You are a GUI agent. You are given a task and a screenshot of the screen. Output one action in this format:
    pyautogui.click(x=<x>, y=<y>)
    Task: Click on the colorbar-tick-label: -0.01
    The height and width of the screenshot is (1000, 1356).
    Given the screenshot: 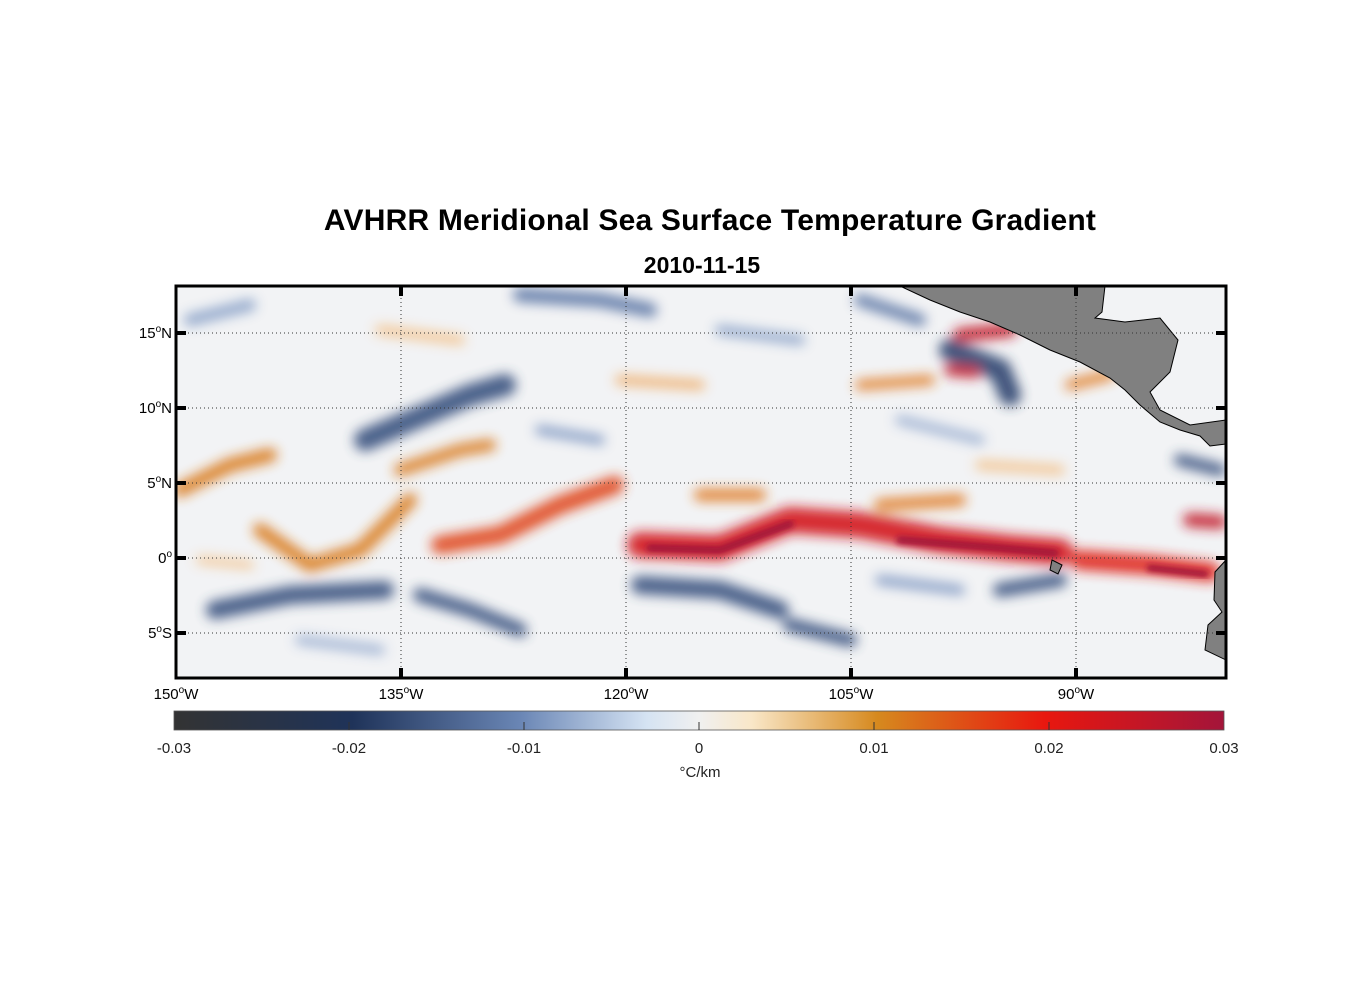 What is the action you would take?
    pyautogui.click(x=524, y=748)
    